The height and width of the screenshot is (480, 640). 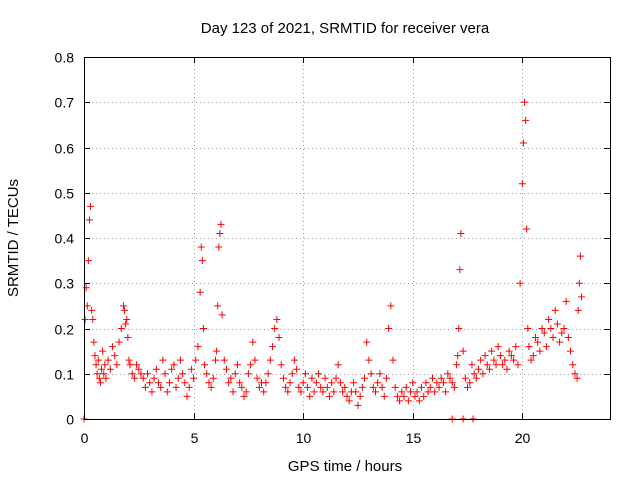 What do you see at coordinates (414, 438) in the screenshot?
I see `x-tick-label: 15` at bounding box center [414, 438].